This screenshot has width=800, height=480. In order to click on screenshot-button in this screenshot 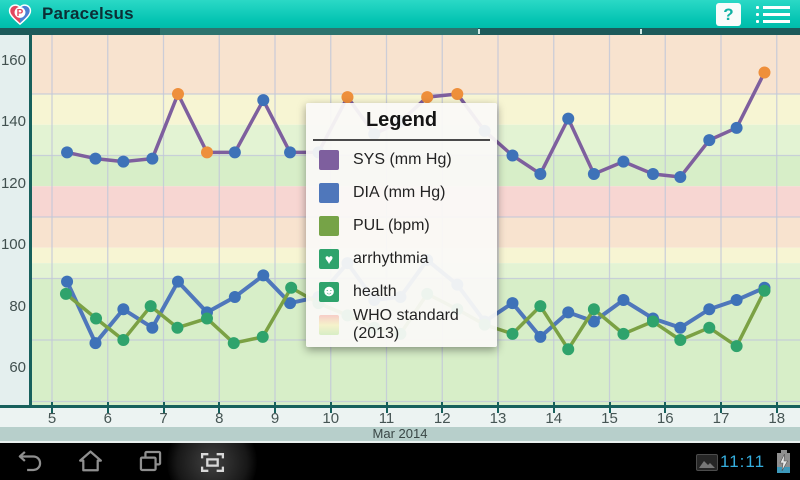, I will do `click(212, 462)`.